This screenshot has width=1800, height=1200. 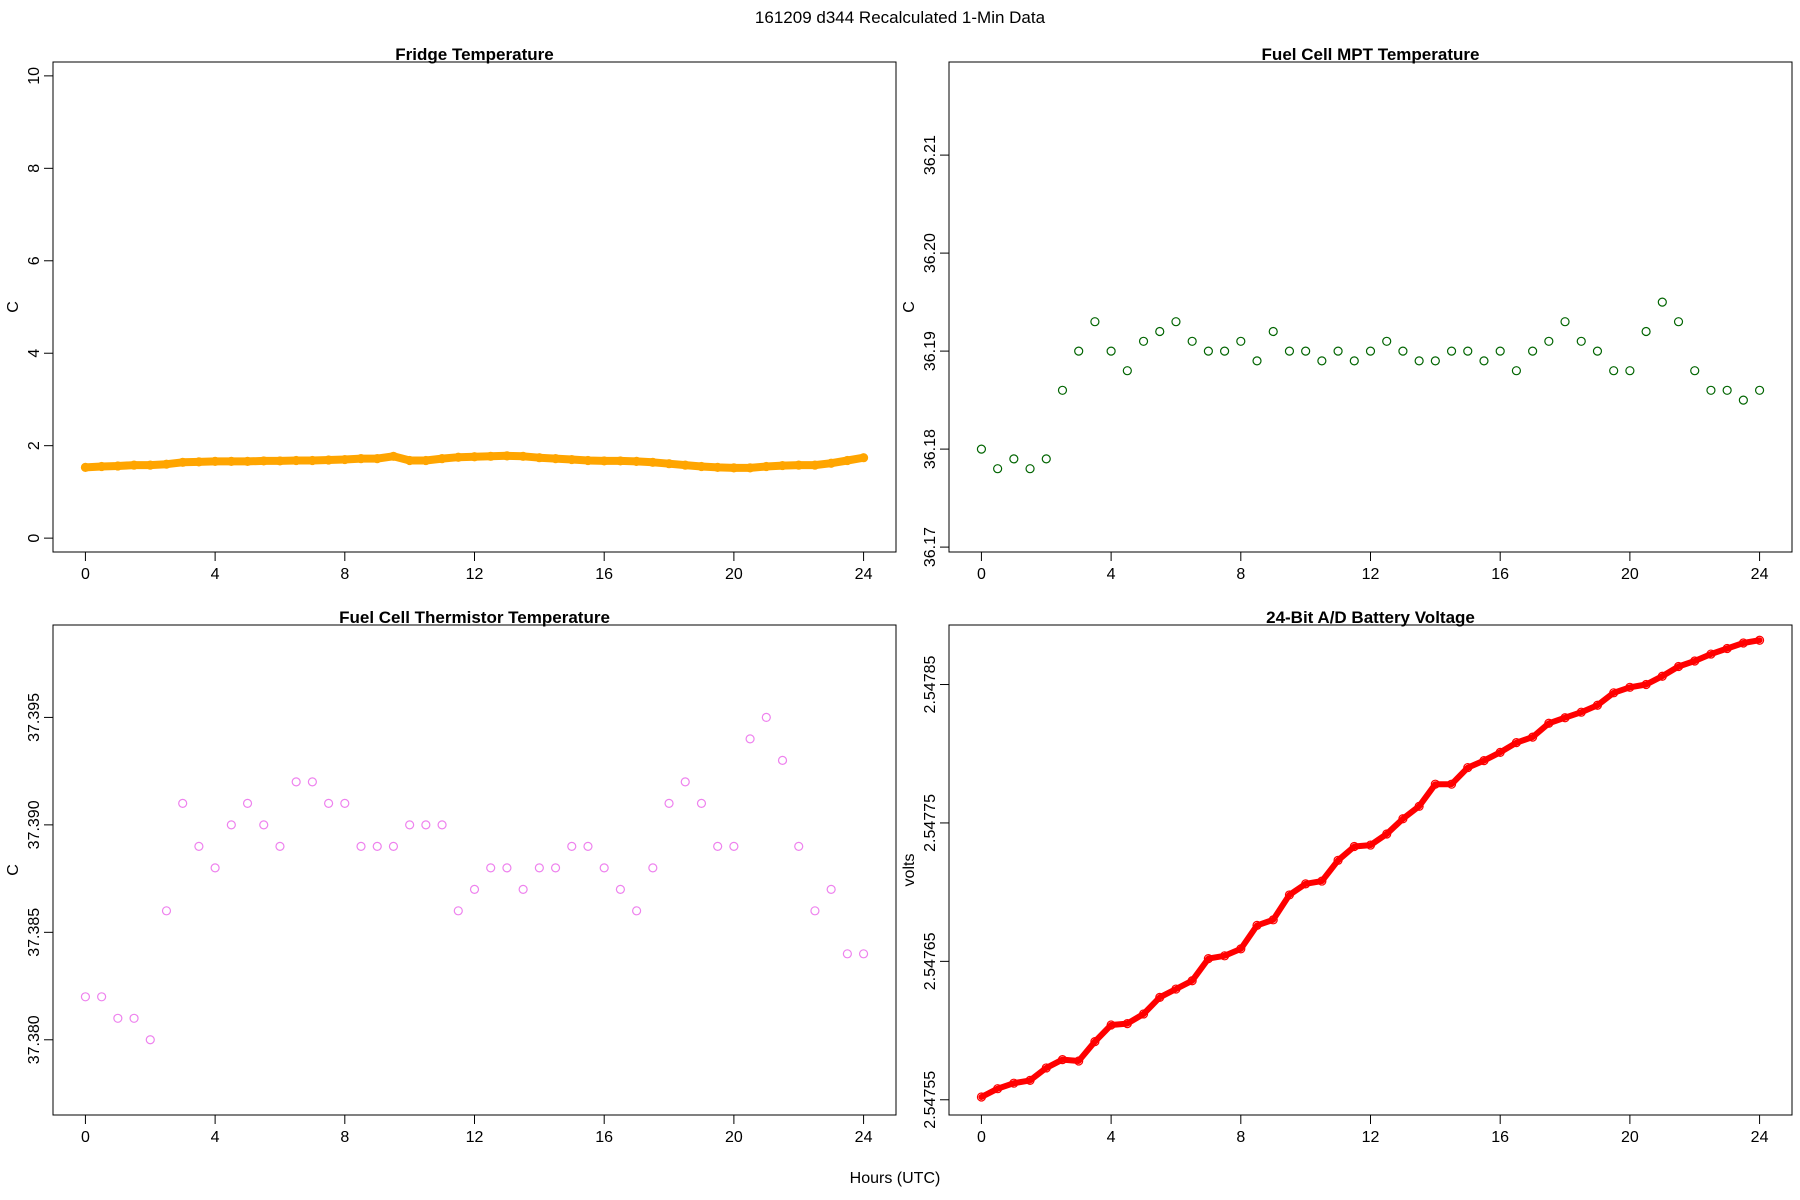 I want to click on x-tick-label: 16, so click(x=1500, y=574).